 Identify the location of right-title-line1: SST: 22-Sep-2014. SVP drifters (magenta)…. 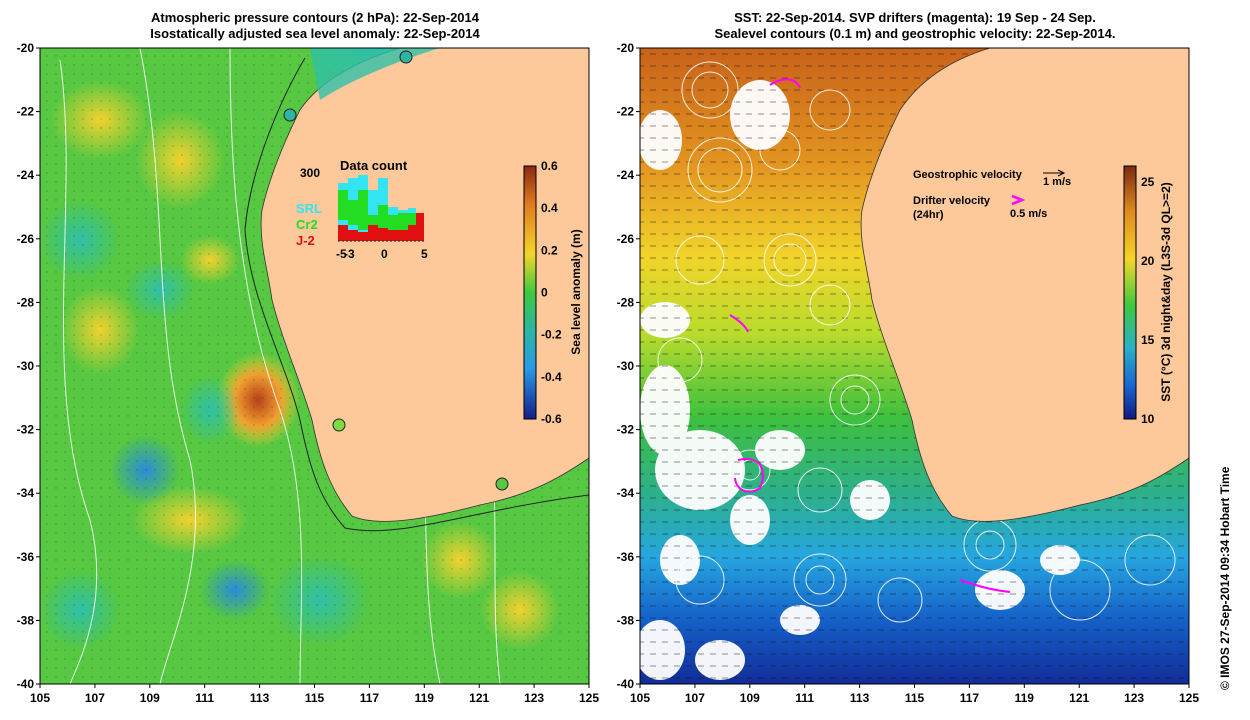
(915, 17).